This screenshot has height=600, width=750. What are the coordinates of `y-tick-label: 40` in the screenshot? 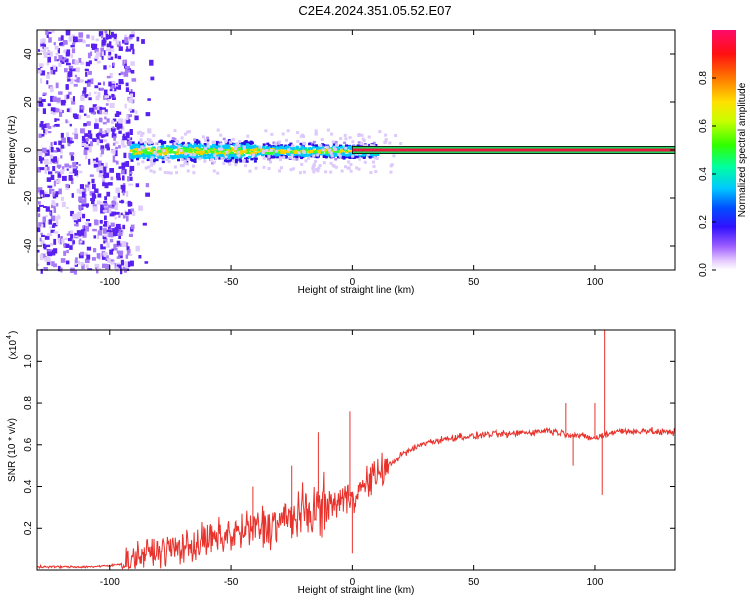 It's located at (28, 54).